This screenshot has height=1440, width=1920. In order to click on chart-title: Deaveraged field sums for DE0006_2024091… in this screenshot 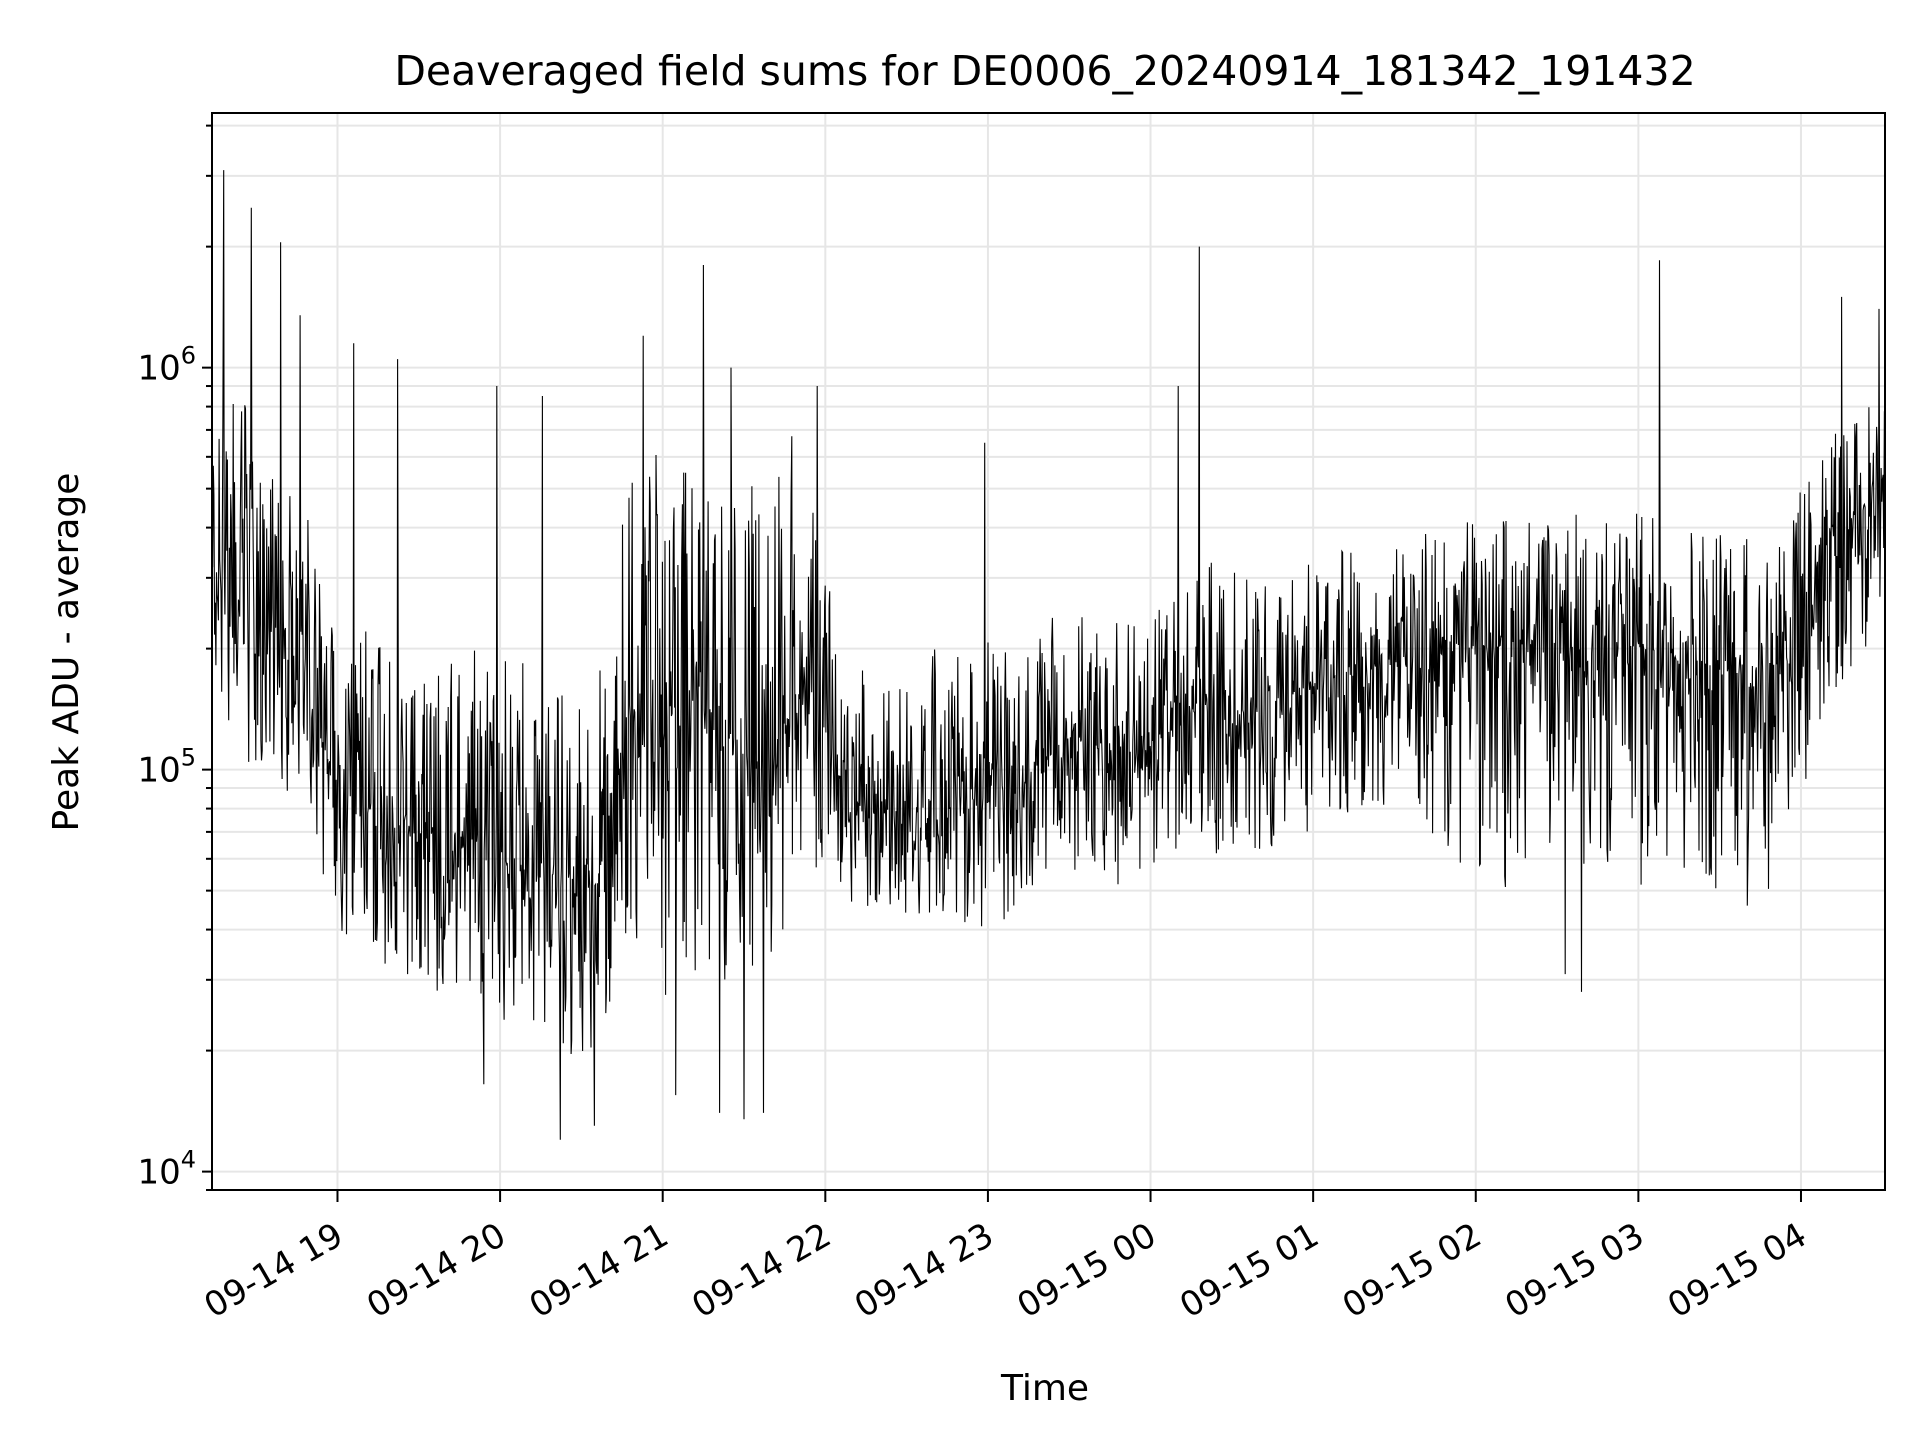, I will do `click(1044, 71)`.